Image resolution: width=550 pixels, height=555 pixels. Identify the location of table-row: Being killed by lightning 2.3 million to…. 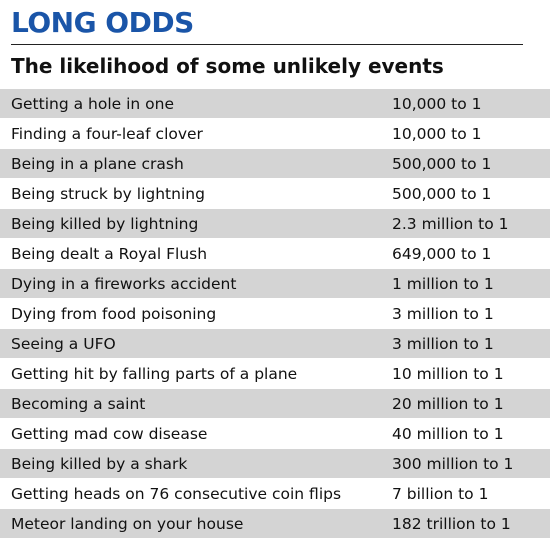
(275, 224).